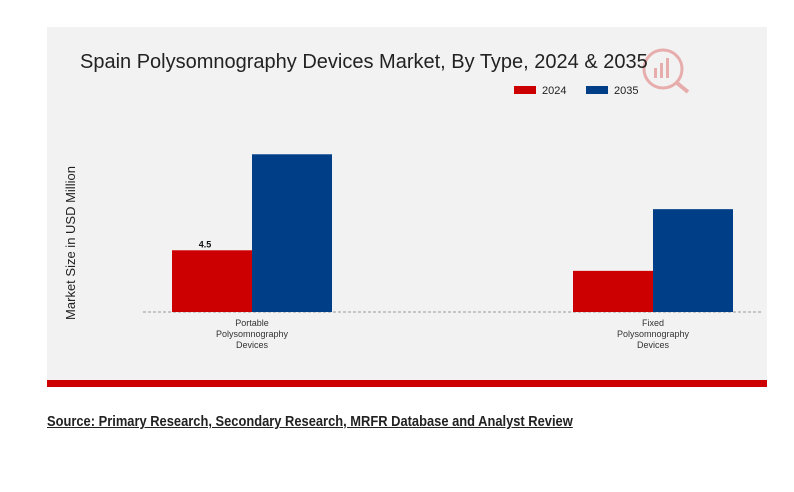 The width and height of the screenshot is (794, 492). Describe the element at coordinates (612, 91) in the screenshot. I see `legend-item-2035: 2035` at that location.